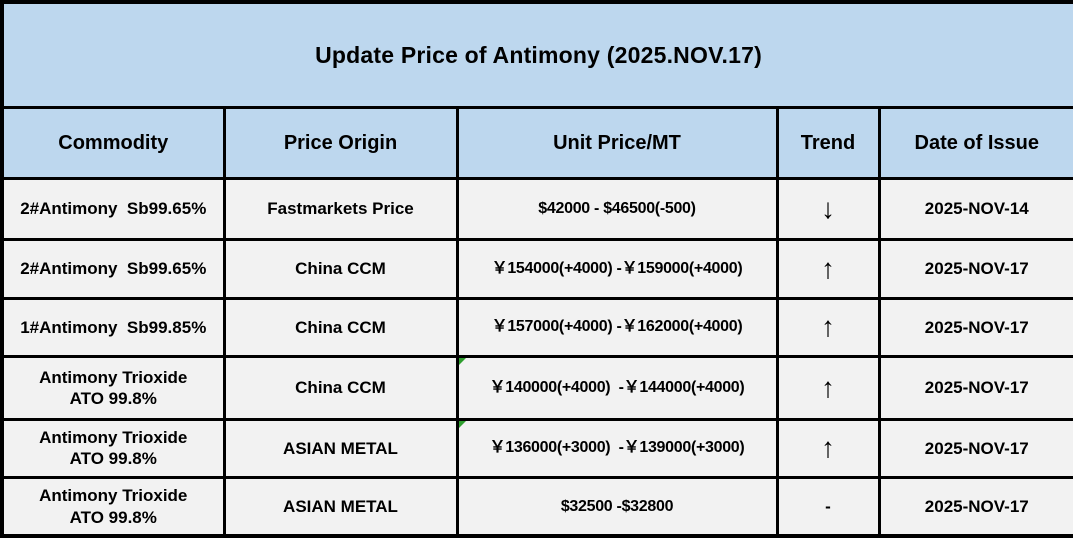  I want to click on unit-price-cell: ￥136000(+3000) -￥139000(+3000), so click(617, 448).